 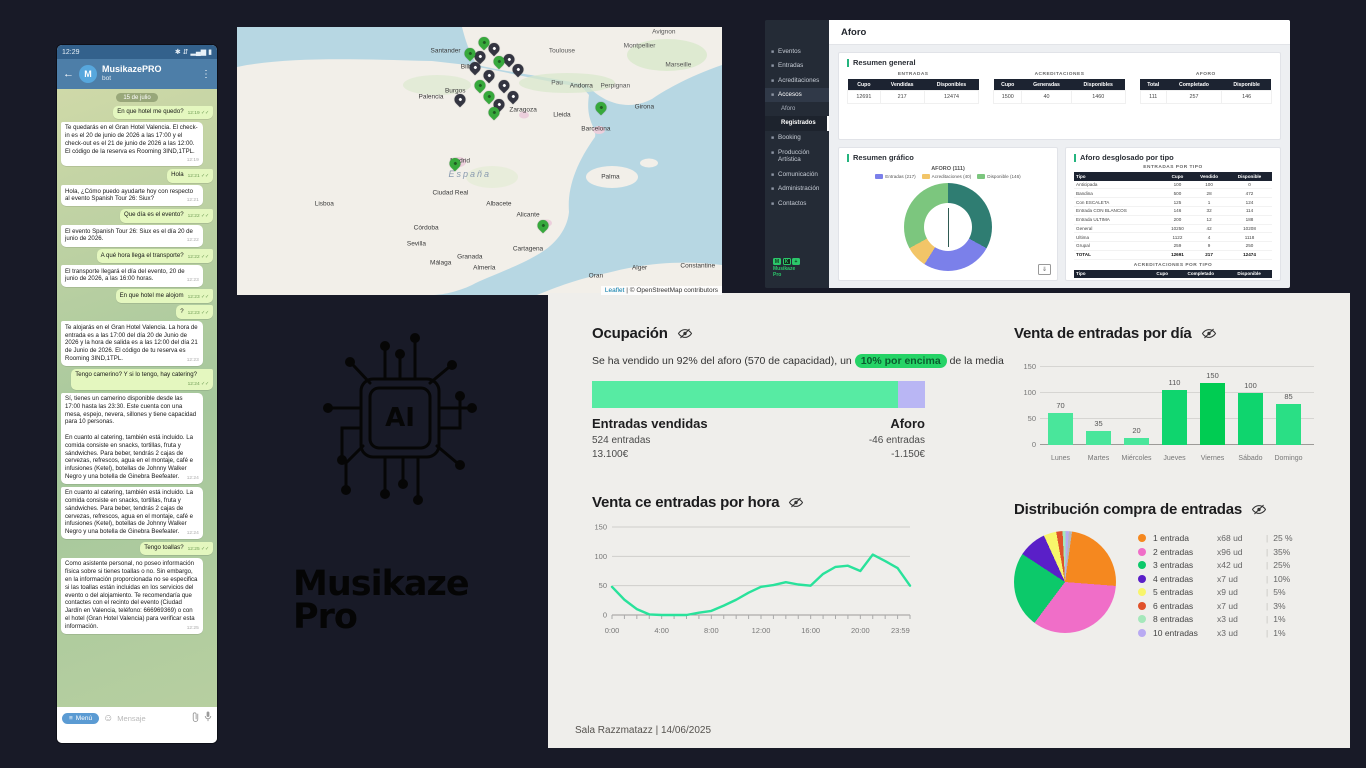 What do you see at coordinates (773, 80) in the screenshot?
I see `acreditaciones-icon: ■` at bounding box center [773, 80].